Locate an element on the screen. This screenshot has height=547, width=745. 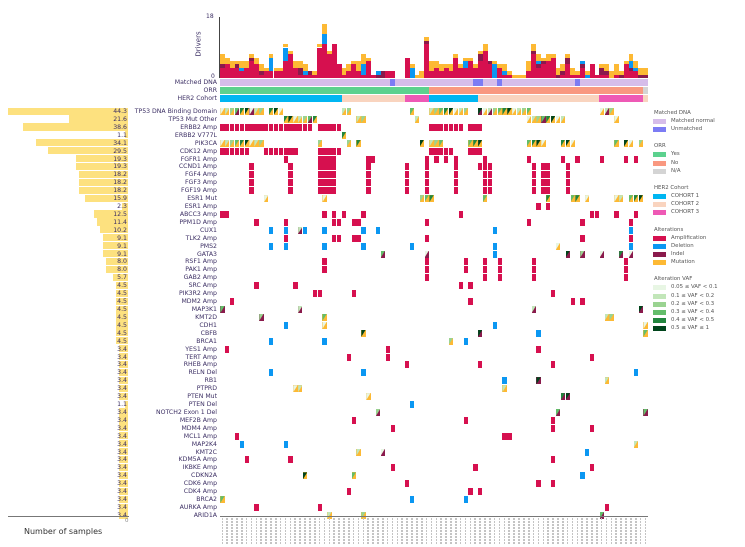
percent-label: 4.5 is located at coordinates (122, 309).